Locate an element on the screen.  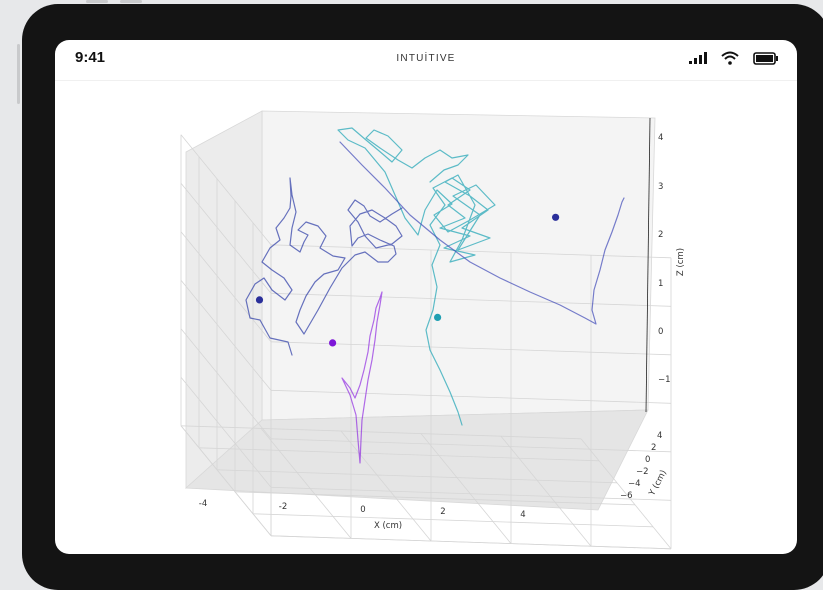
z-tick-label: 2 is located at coordinates (660, 235).